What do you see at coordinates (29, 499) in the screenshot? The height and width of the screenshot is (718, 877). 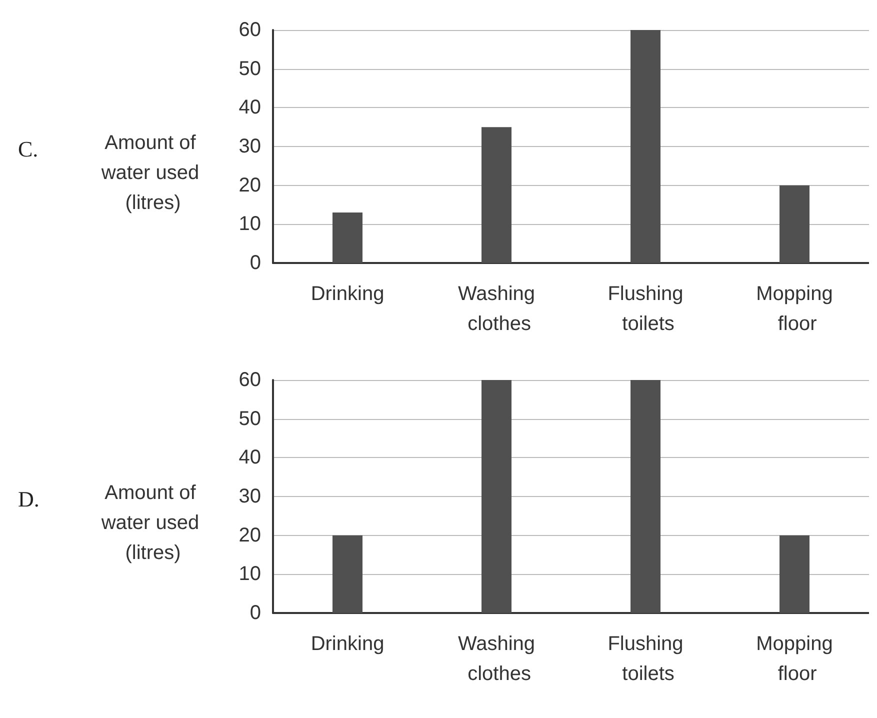 I see `text: D.` at bounding box center [29, 499].